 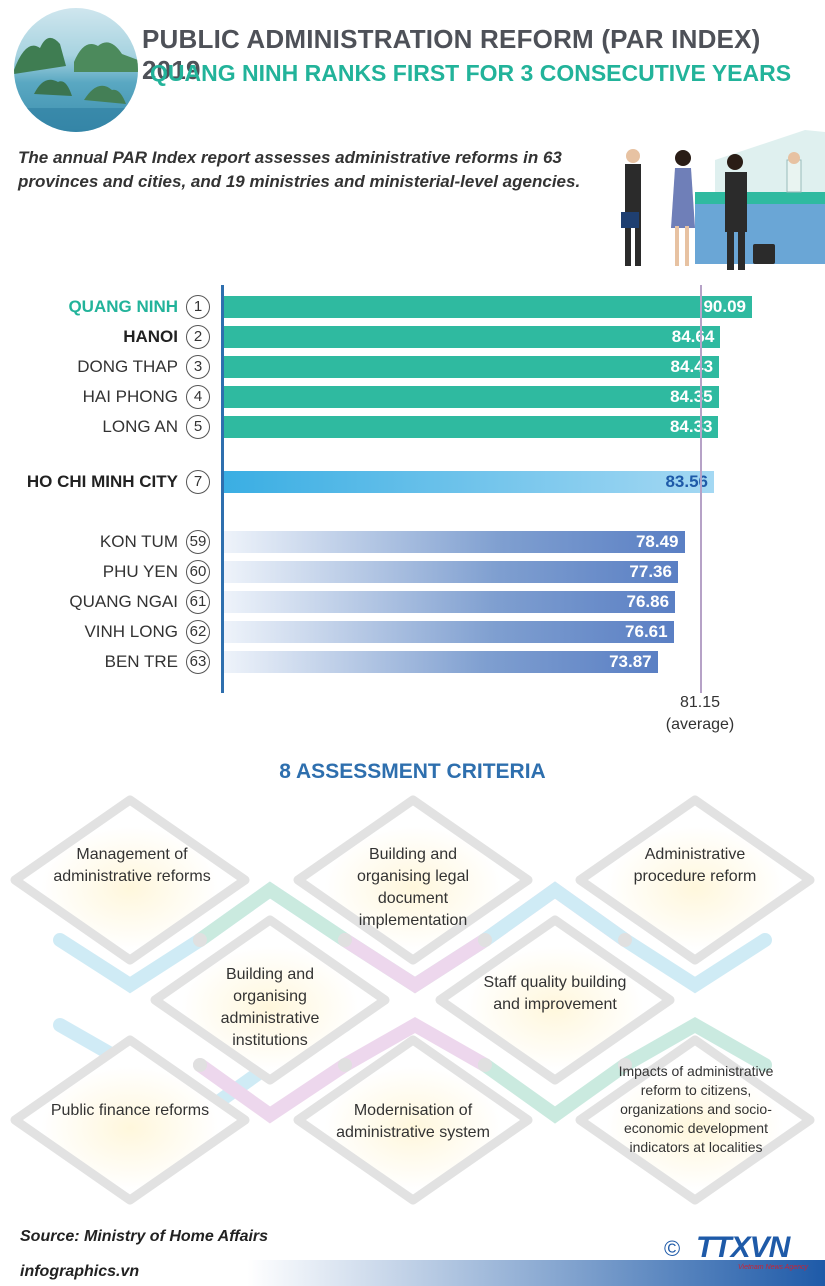 What do you see at coordinates (469, 482) in the screenshot?
I see `bar: 83.56` at bounding box center [469, 482].